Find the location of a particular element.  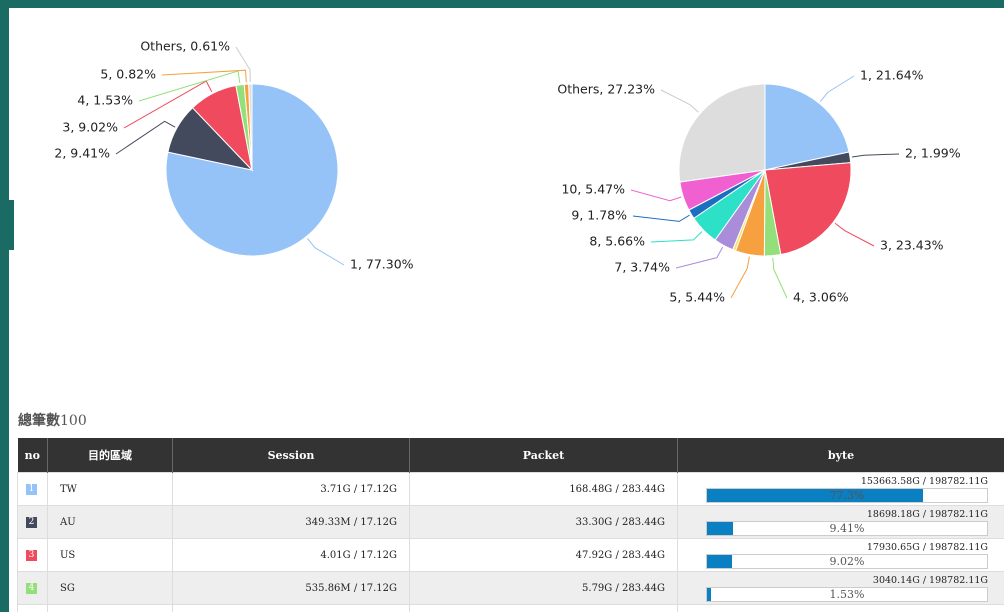

row-badge: 4 is located at coordinates (31, 588).